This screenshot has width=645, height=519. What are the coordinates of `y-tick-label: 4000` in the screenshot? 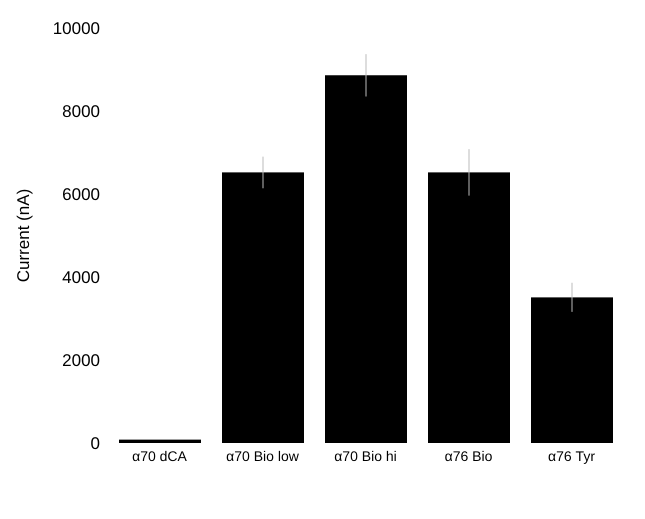 It's located at (81, 278).